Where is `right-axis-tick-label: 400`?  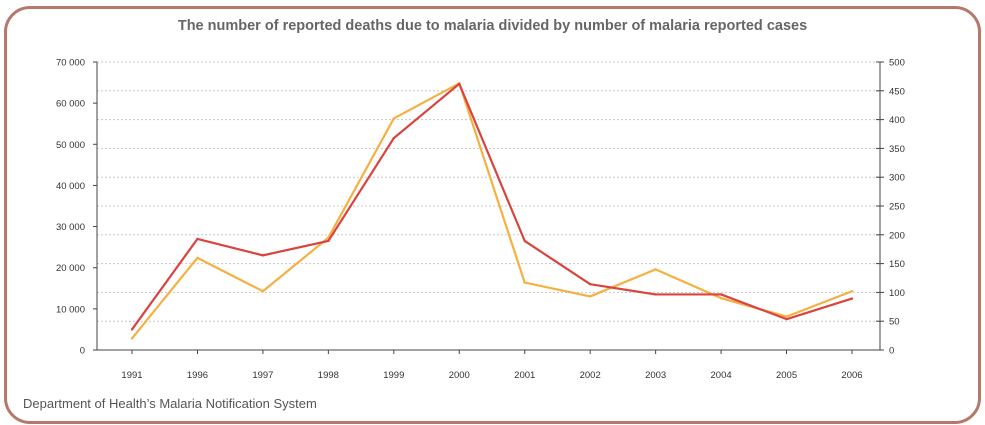 right-axis-tick-label: 400 is located at coordinates (897, 120).